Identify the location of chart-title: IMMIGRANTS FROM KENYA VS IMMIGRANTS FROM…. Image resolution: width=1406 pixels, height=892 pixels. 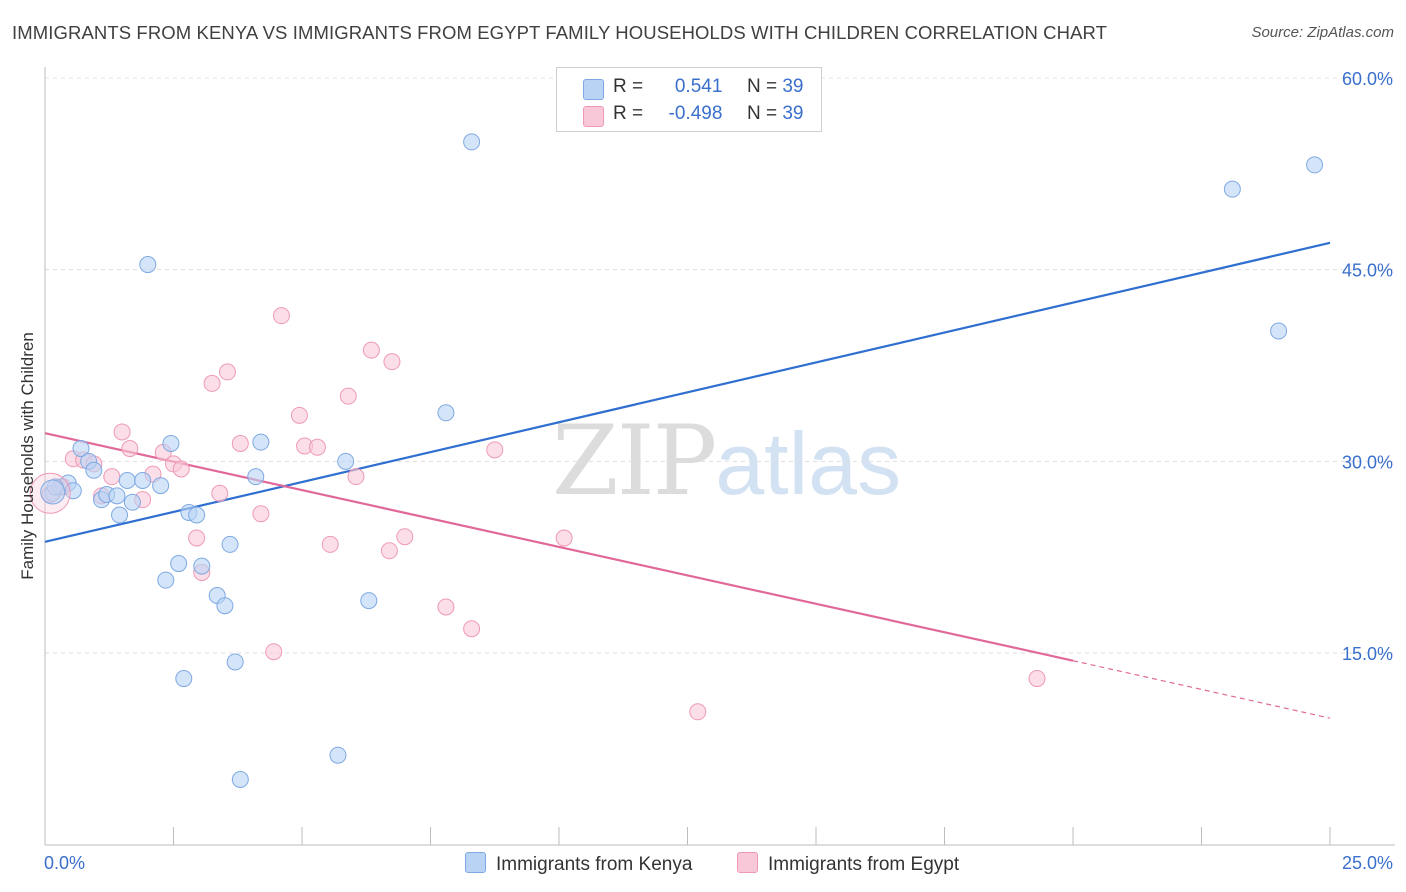
(560, 32).